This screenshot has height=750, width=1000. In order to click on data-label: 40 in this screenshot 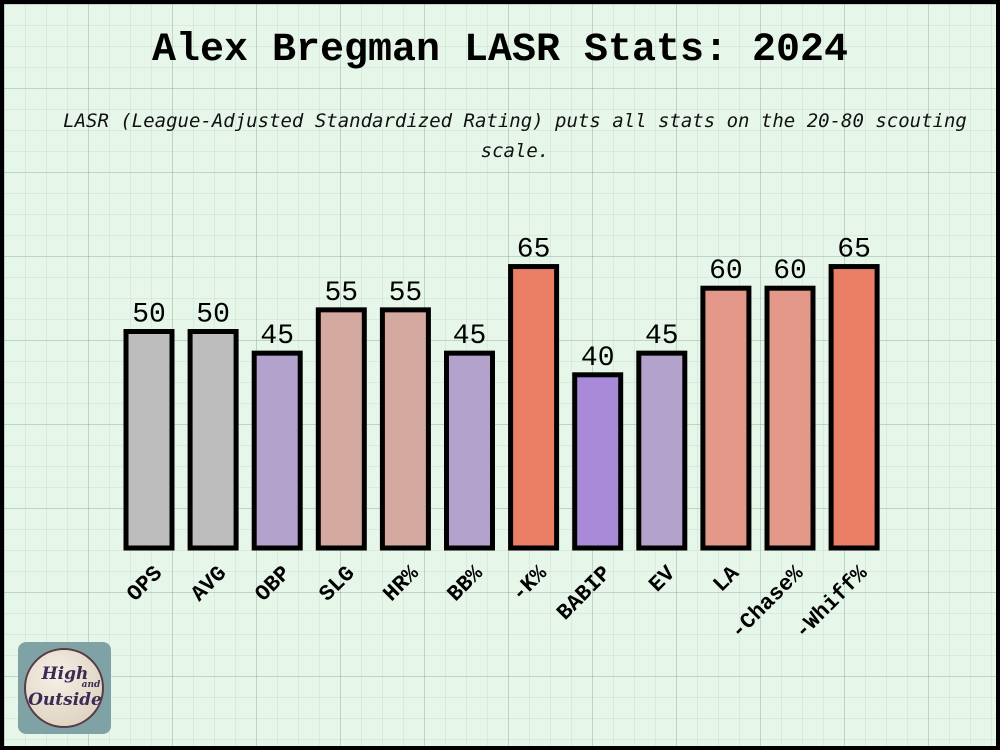, I will do `click(598, 358)`.